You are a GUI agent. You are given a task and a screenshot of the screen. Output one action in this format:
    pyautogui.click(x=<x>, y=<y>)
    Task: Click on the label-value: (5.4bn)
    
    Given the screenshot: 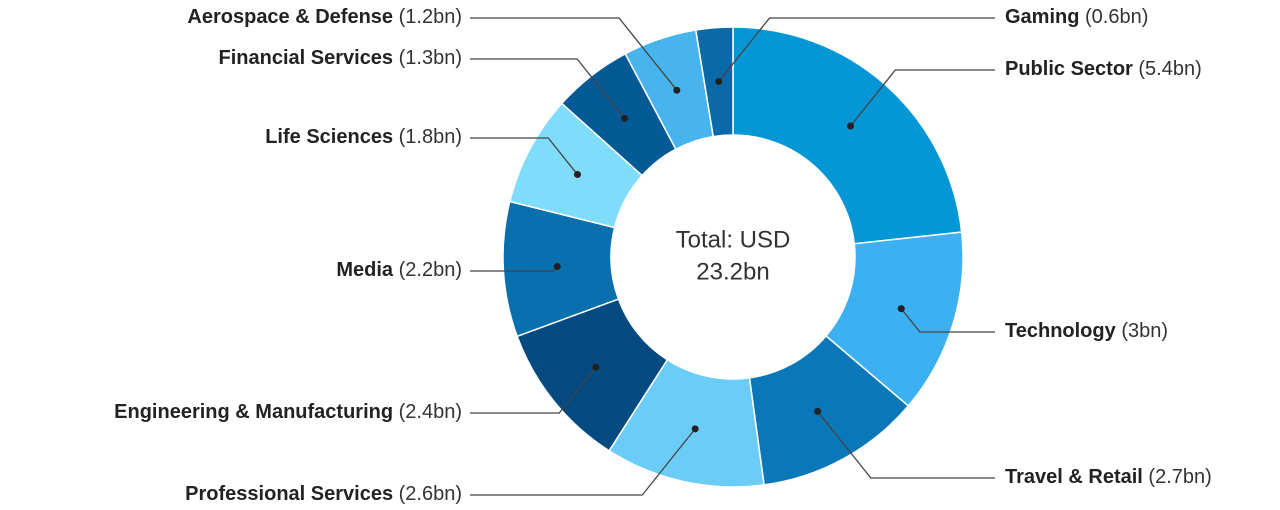 What is the action you would take?
    pyautogui.click(x=1169, y=69)
    